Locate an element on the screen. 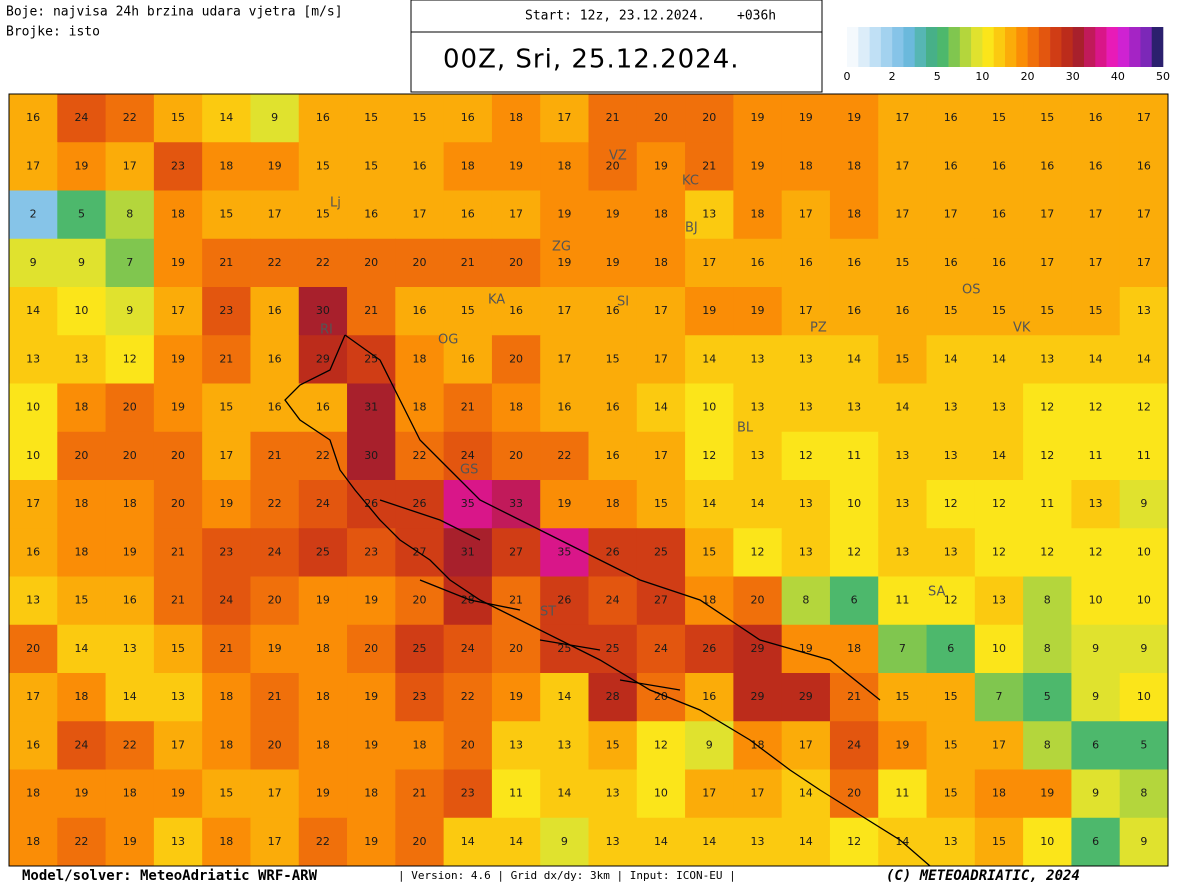 This screenshot has height=885, width=1180. value-label: 11 is located at coordinates (902, 600).